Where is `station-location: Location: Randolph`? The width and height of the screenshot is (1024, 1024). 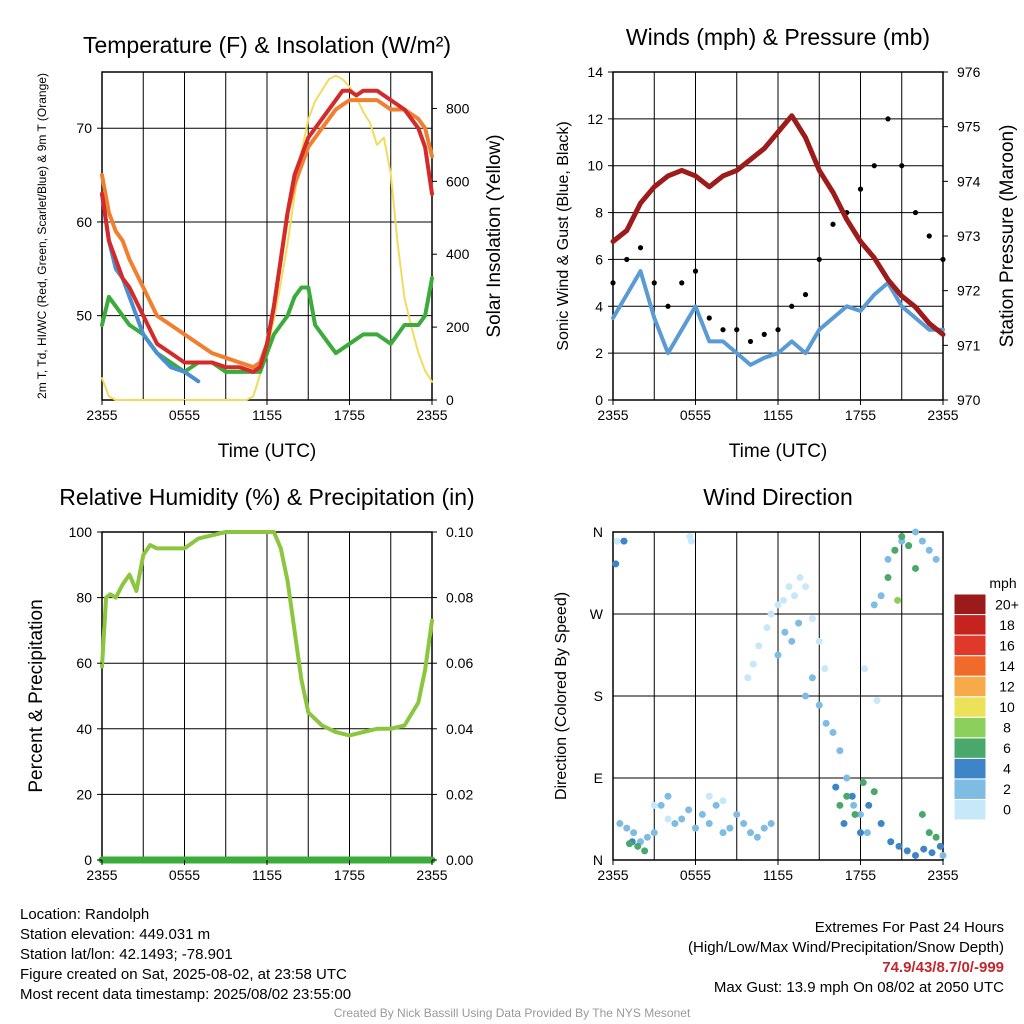 station-location: Location: Randolph is located at coordinates (85, 914).